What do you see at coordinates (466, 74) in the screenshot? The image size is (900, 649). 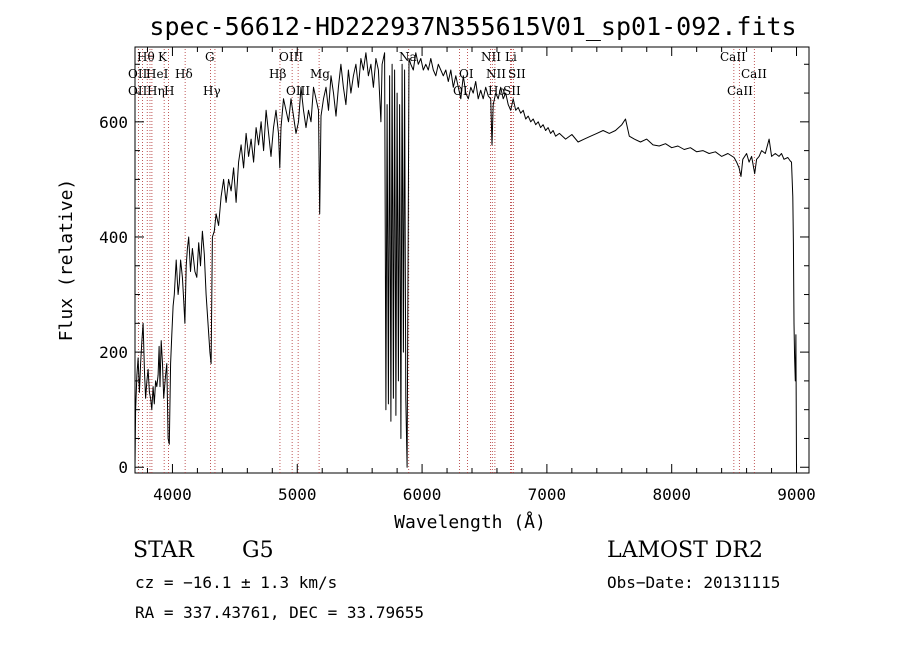 I see `line-label-oi-a: OI` at bounding box center [466, 74].